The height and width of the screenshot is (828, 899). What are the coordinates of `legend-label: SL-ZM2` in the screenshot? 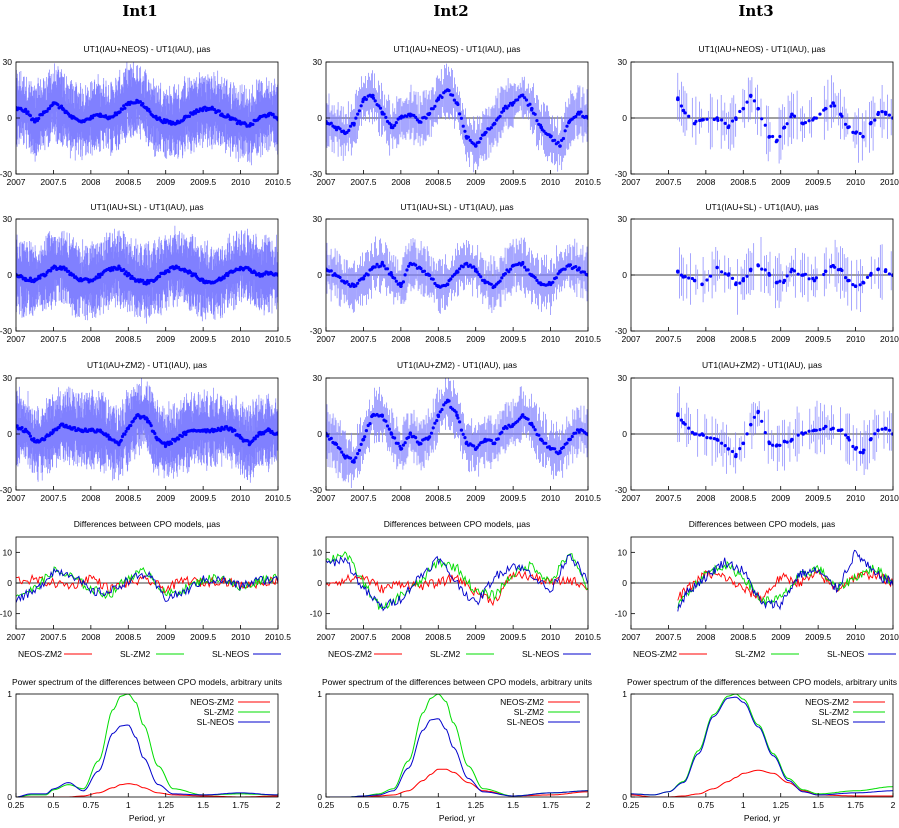 It's located at (750, 654).